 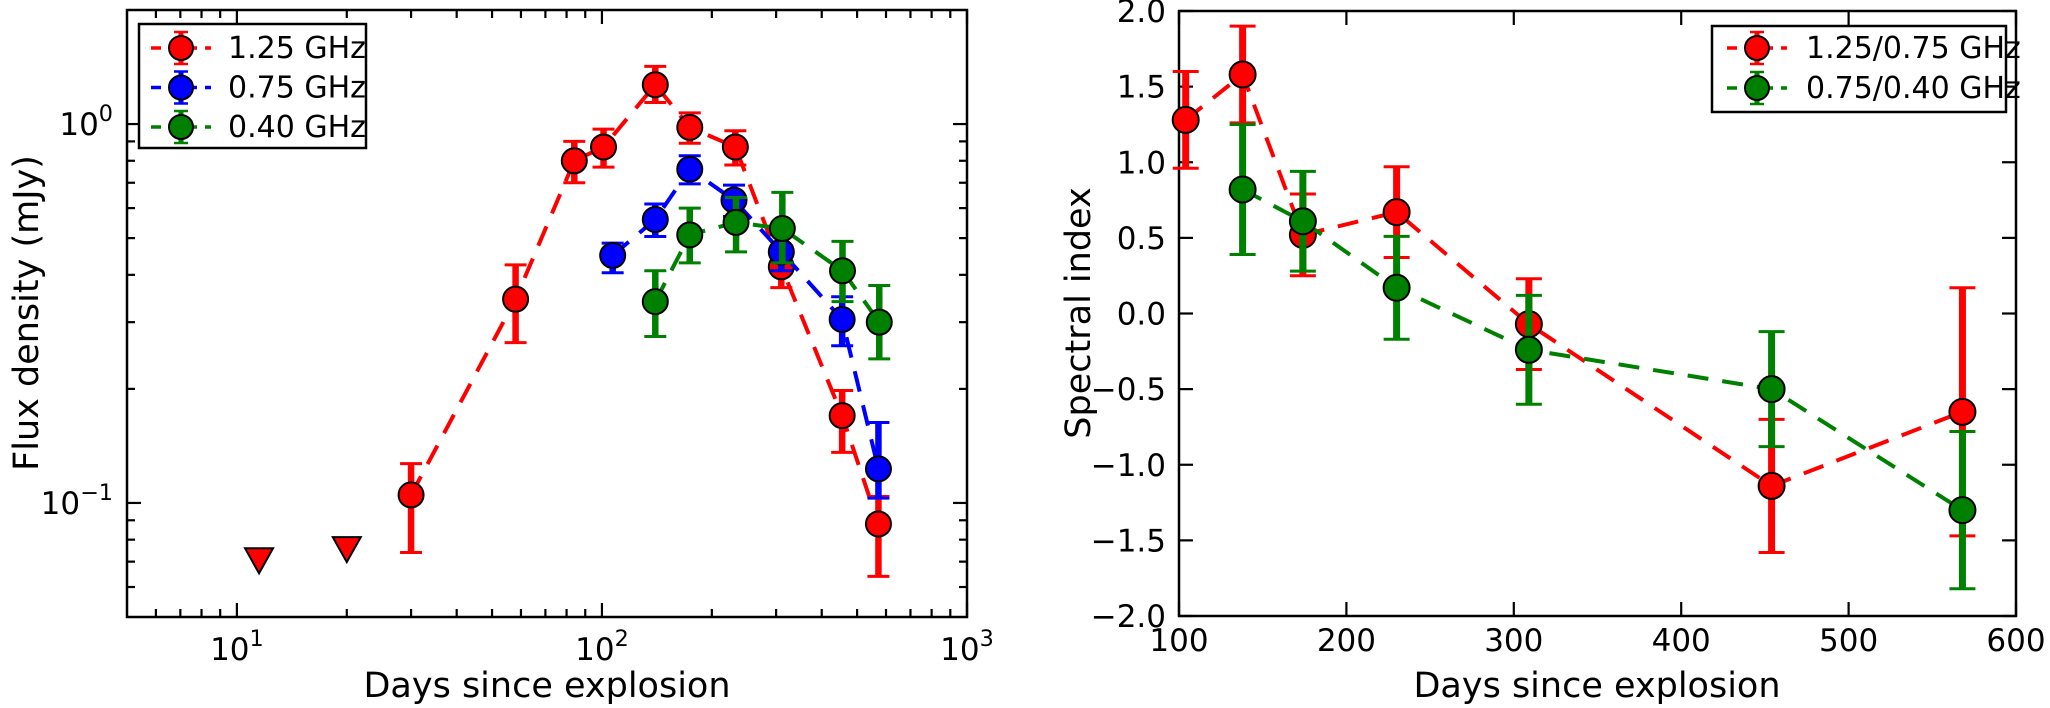 I want to click on legend-entry: 0.75 GHz, so click(x=258, y=88).